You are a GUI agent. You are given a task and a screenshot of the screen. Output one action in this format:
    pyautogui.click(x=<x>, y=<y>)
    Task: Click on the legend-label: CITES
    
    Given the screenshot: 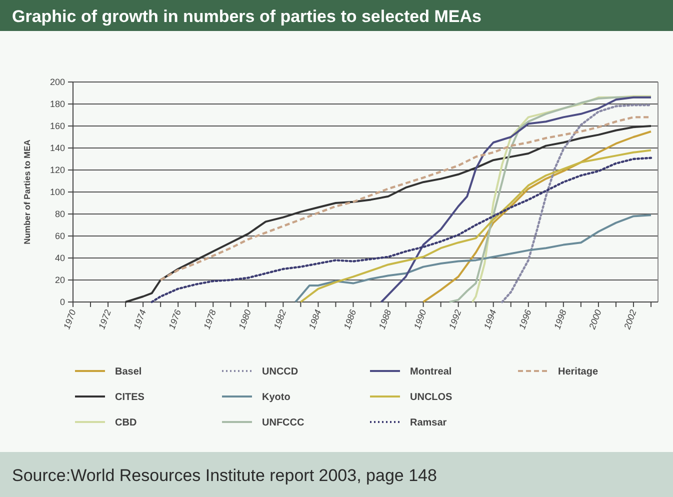 What is the action you would take?
    pyautogui.click(x=130, y=397)
    